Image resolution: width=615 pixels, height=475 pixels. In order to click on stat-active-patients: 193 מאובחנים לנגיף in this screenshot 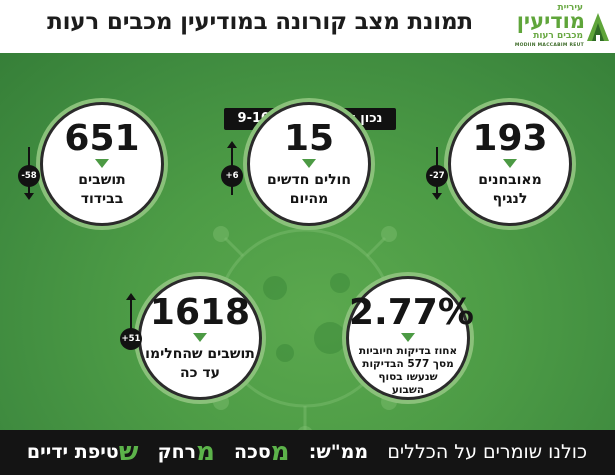, I will do `click(510, 164)`.